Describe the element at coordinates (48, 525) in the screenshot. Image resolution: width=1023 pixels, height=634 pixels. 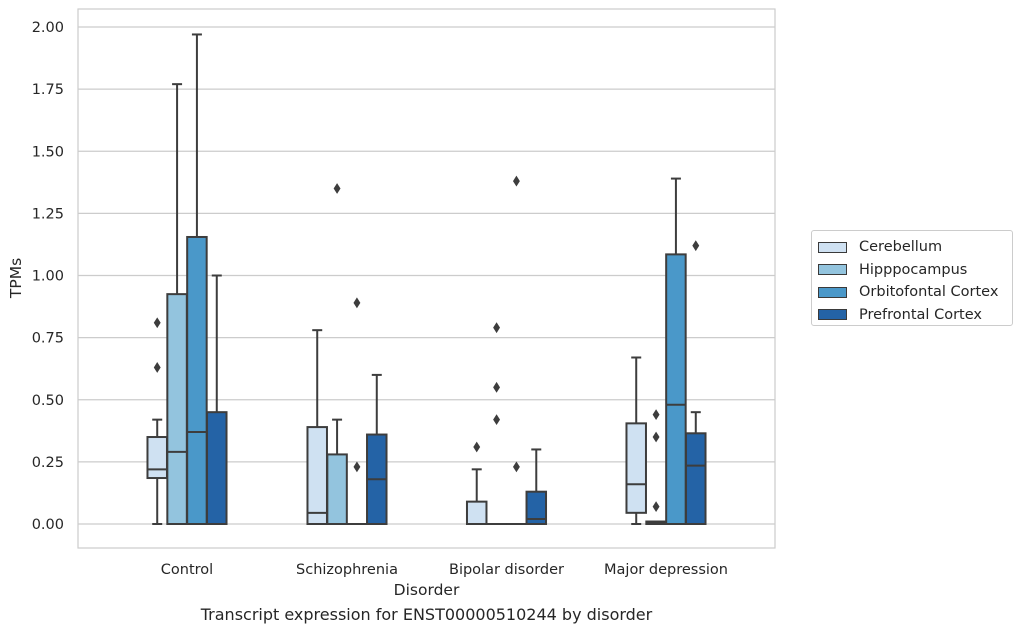
I see `y-tick-label: 0.00` at that location.